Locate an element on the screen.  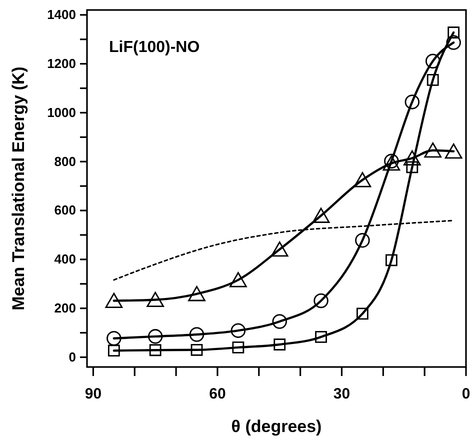
y-axis-title: Mean Translational Energy (K) is located at coordinates (18, 188).